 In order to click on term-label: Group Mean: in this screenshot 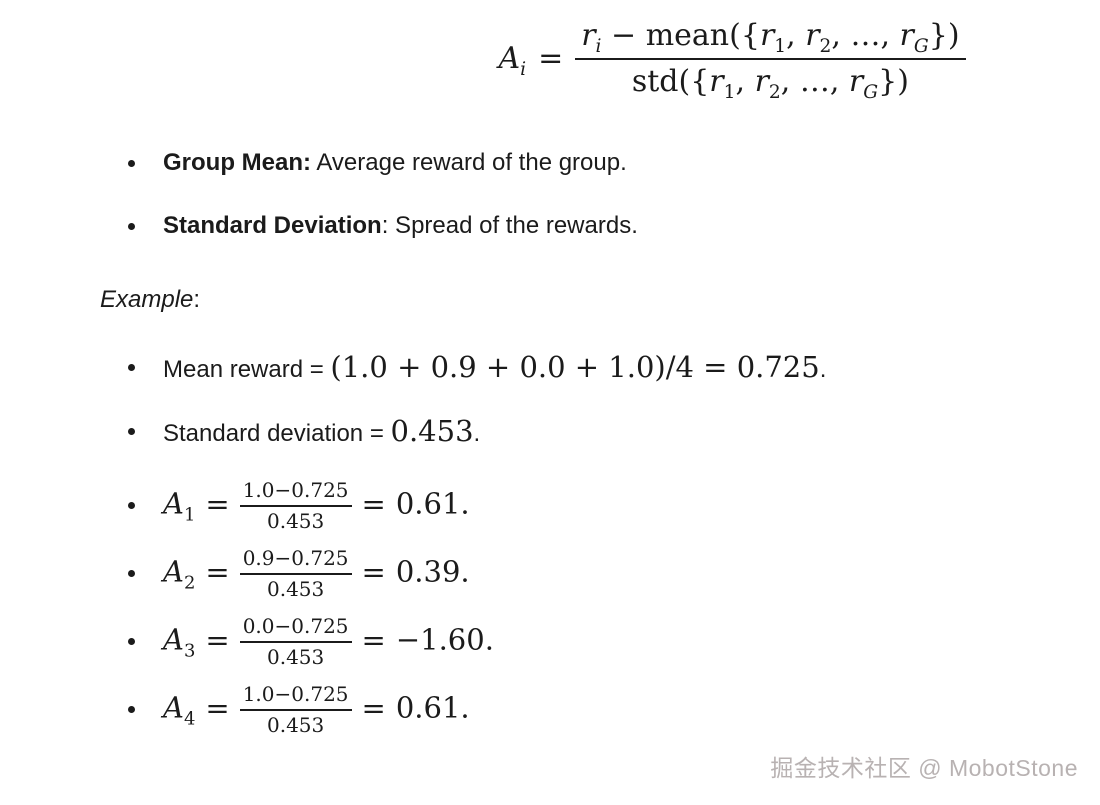, I will do `click(237, 162)`.